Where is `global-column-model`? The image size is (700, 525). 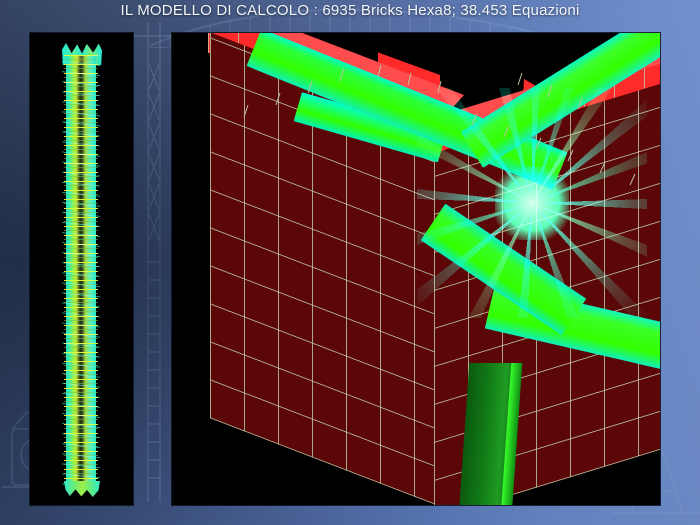 global-column-model is located at coordinates (82, 270).